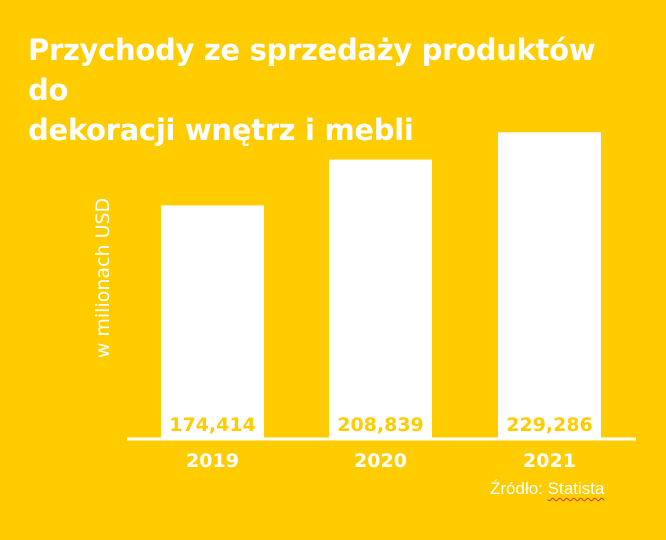 The height and width of the screenshot is (540, 666). Describe the element at coordinates (380, 425) in the screenshot. I see `bar-value-label-2020: 208,839` at that location.